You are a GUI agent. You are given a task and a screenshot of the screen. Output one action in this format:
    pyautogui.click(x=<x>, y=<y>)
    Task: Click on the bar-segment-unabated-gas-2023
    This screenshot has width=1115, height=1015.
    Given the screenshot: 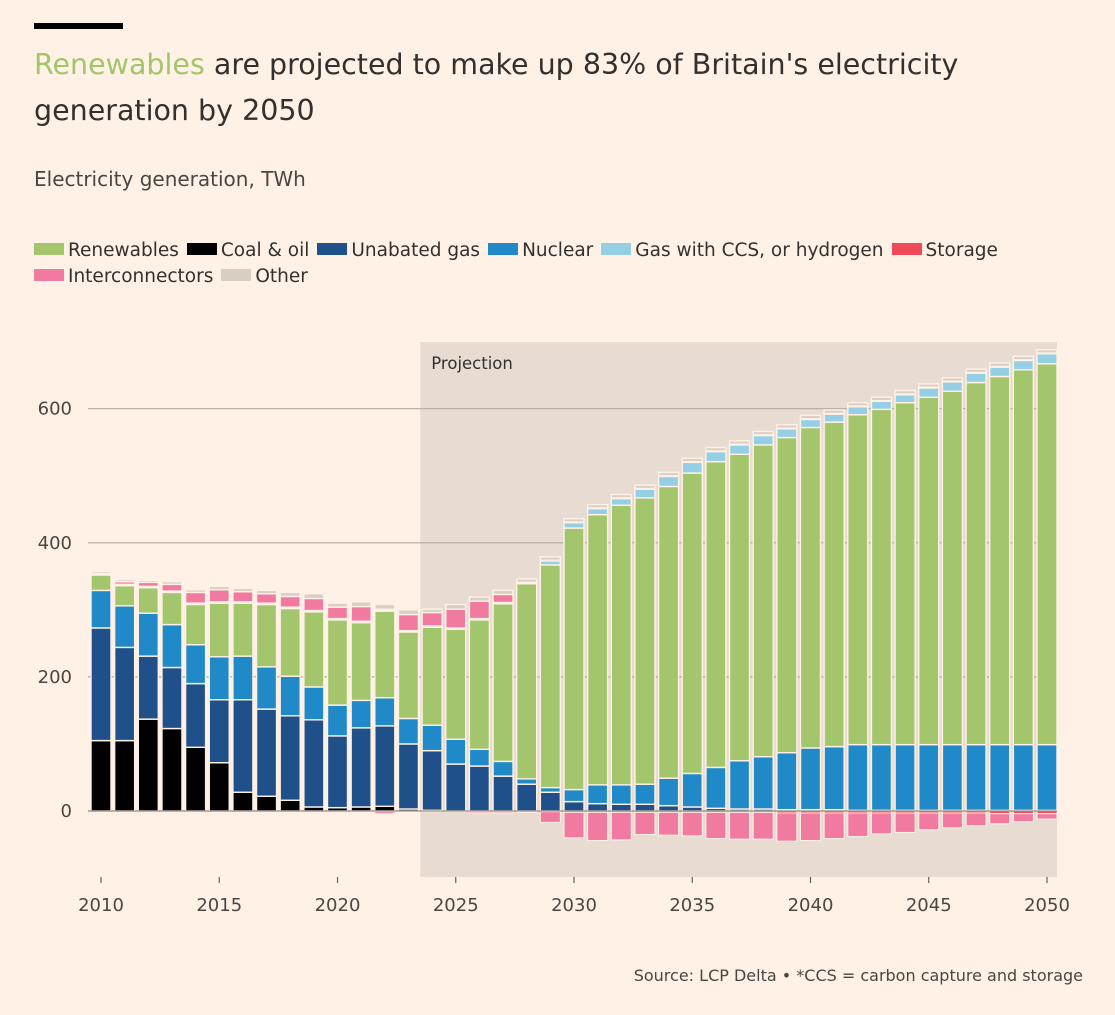 What is the action you would take?
    pyautogui.click(x=408, y=776)
    